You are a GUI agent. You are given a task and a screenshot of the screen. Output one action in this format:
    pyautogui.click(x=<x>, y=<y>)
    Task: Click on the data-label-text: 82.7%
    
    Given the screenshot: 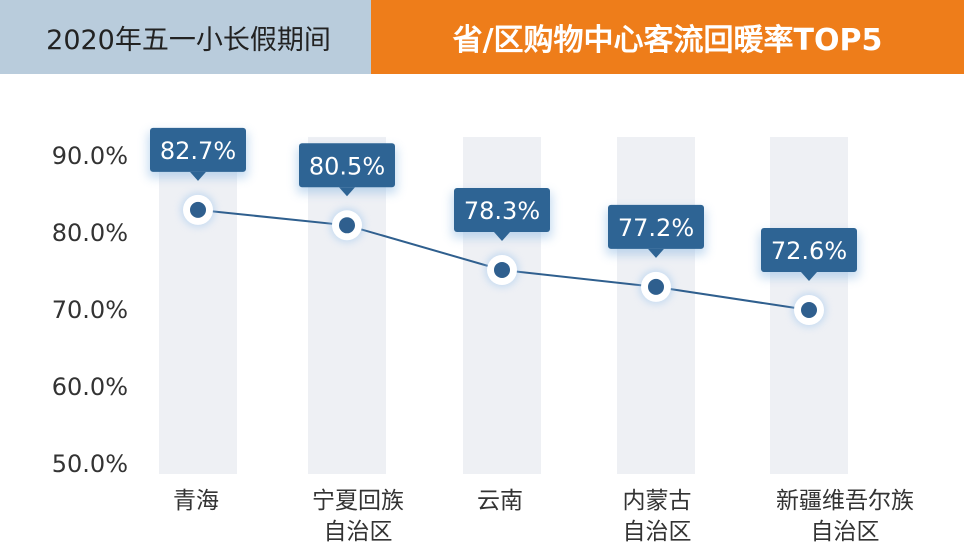 What is the action you would take?
    pyautogui.click(x=198, y=151)
    